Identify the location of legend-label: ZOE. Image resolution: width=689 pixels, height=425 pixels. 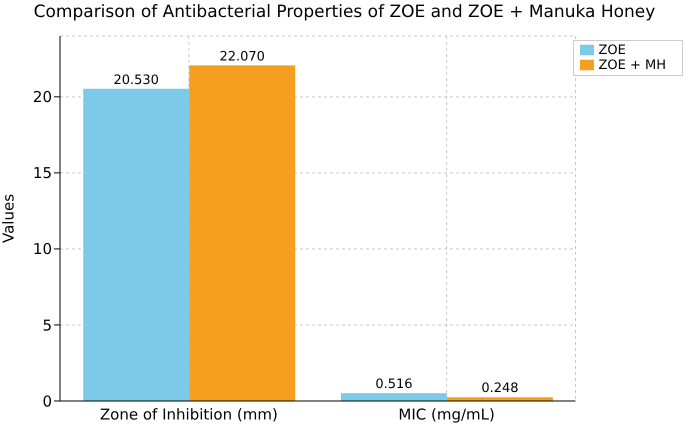
(612, 50).